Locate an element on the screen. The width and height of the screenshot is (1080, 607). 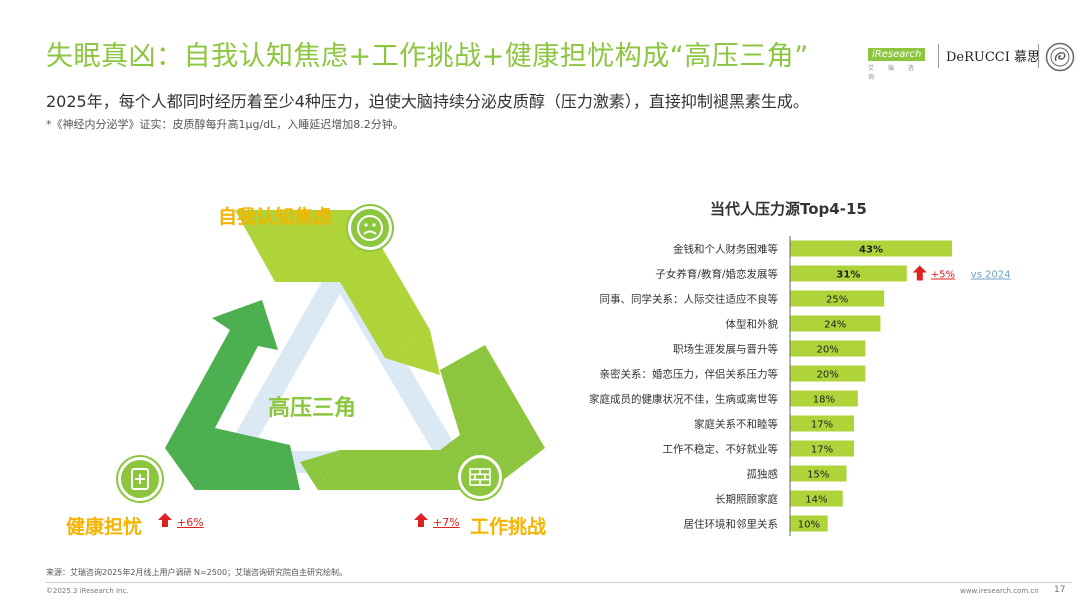
label-health-worry: 健康担忧 is located at coordinates (104, 527).